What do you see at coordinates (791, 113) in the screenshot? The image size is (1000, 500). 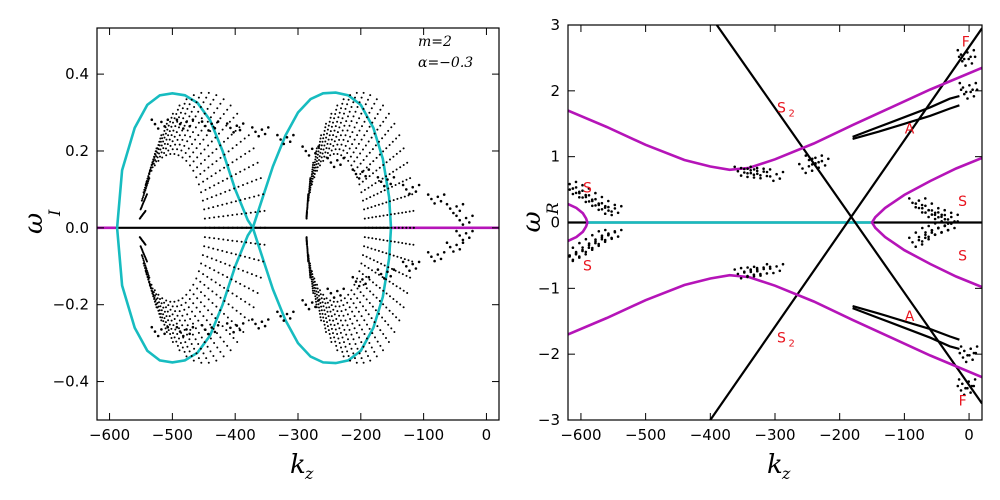 I see `annotation-sub: 2` at bounding box center [791, 113].